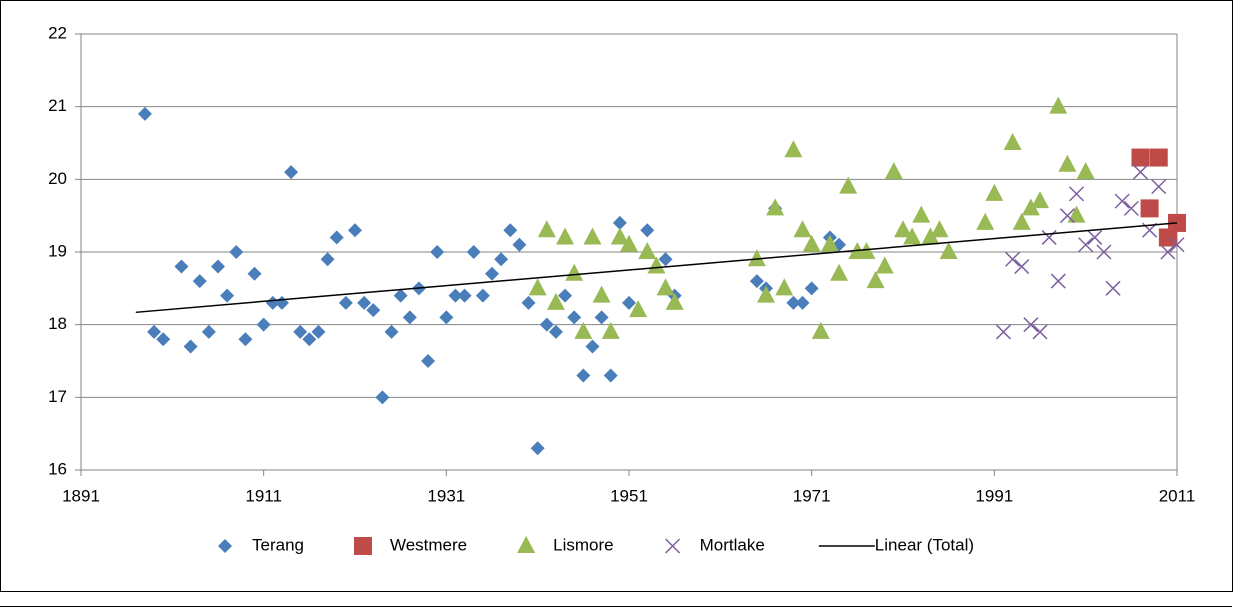  Describe the element at coordinates (446, 495) in the screenshot. I see `x-tick-label: 1931` at that location.